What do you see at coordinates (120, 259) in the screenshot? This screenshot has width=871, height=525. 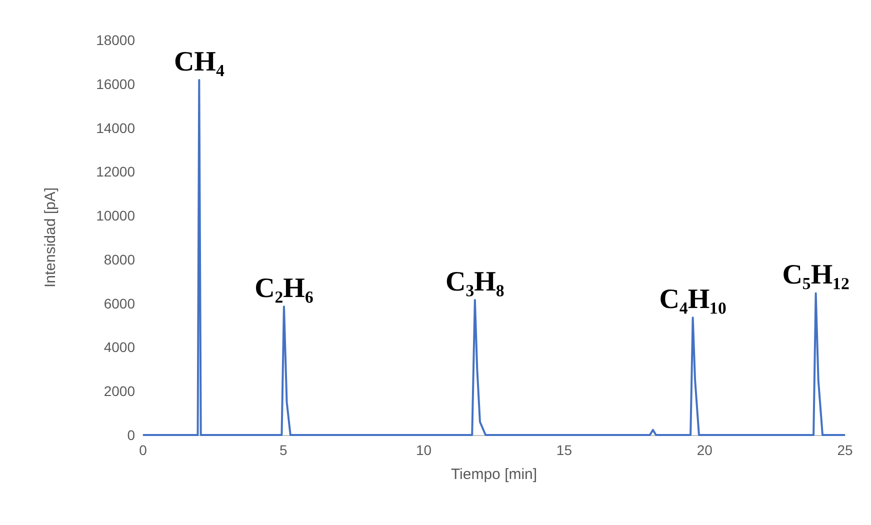 I see `y-tick-label: 8000` at bounding box center [120, 259].